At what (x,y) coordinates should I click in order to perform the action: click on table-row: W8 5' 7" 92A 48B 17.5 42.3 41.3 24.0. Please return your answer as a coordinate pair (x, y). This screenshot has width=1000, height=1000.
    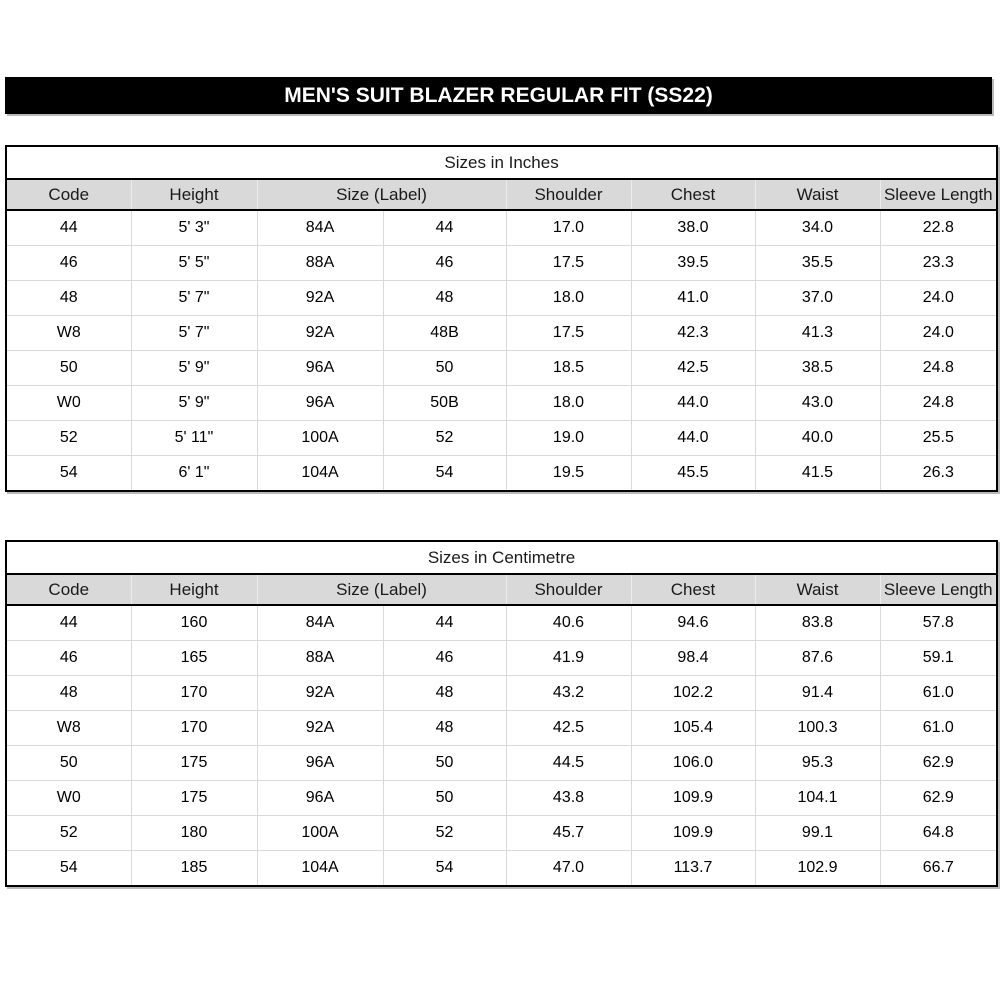
    Looking at the image, I should click on (502, 333).